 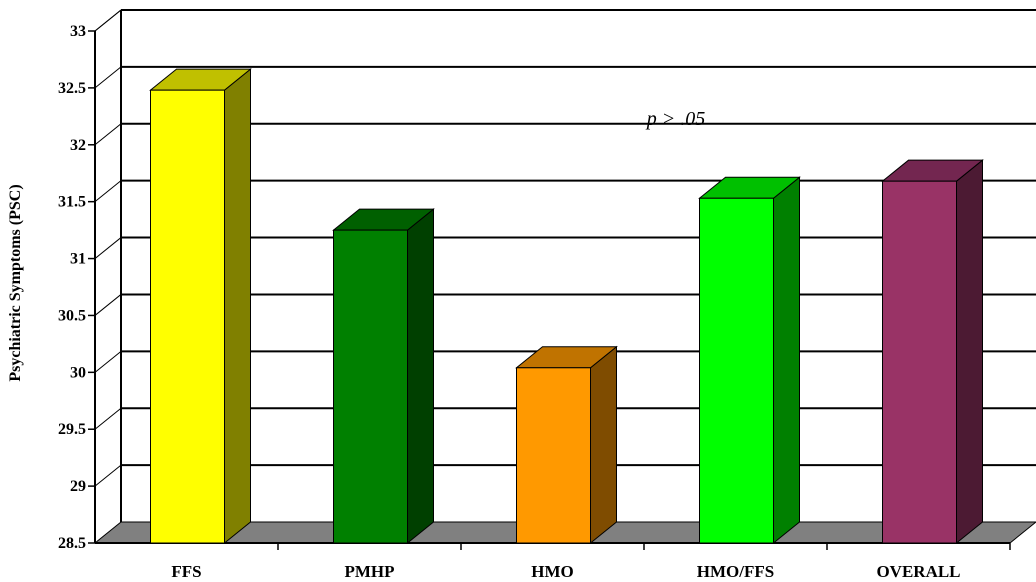 What do you see at coordinates (78, 145) in the screenshot?
I see `y-tick-label: 32` at bounding box center [78, 145].